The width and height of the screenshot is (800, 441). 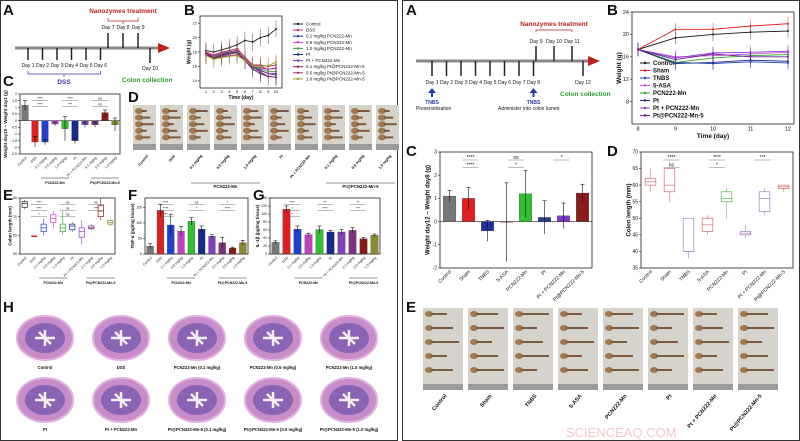 What do you see at coordinates (139, 208) in the screenshot?
I see `y-tick-label: 150` at bounding box center [139, 208].